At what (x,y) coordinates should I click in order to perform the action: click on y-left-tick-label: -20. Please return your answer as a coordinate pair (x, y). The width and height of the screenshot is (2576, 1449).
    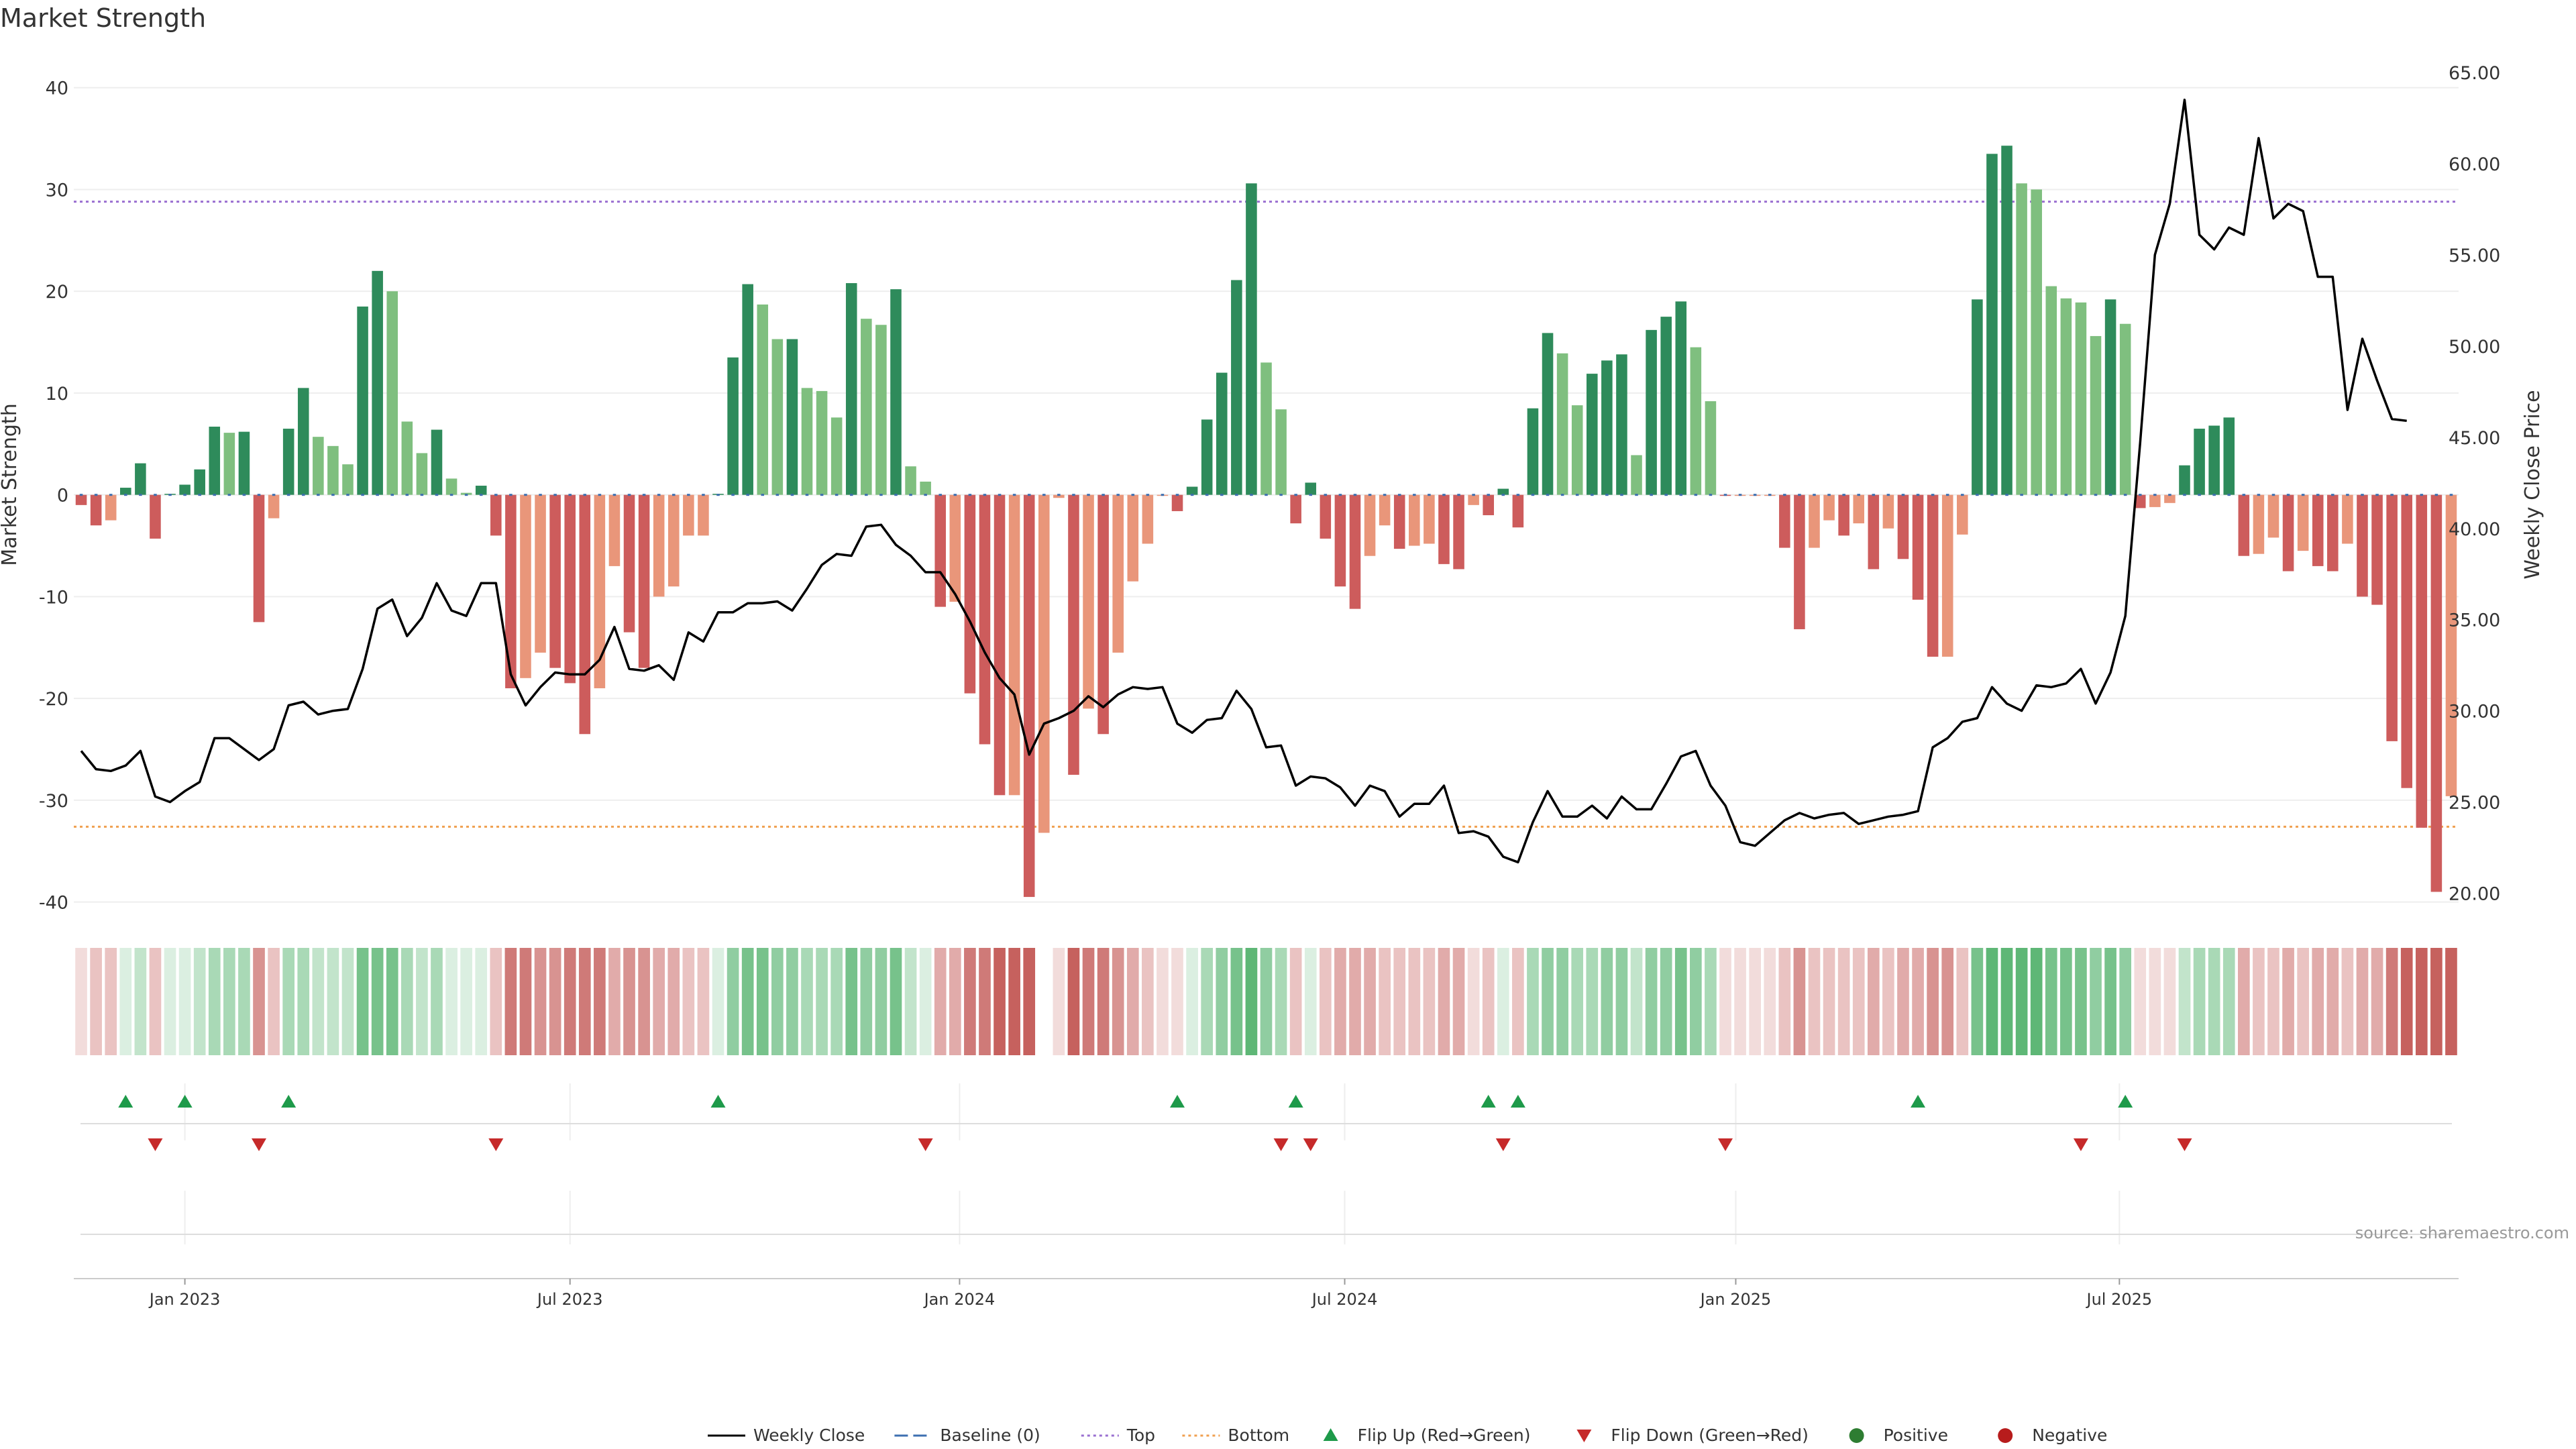
    Looking at the image, I should click on (53, 699).